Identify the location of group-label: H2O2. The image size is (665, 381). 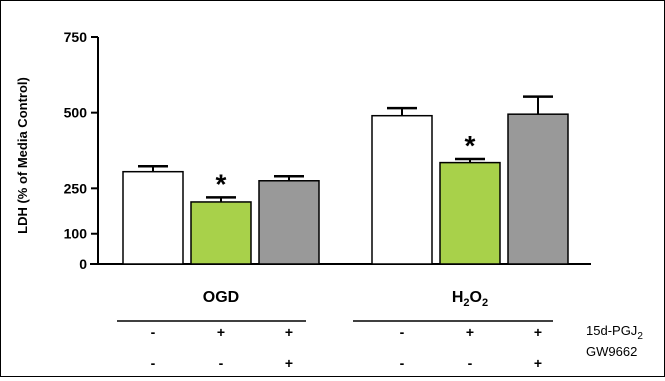
(470, 299).